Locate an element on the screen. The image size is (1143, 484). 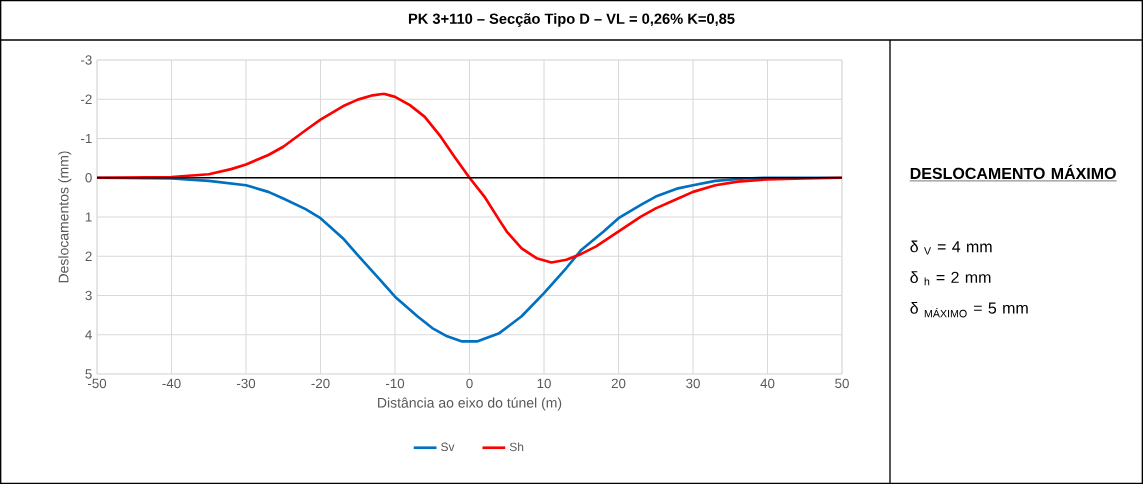
y-tick-label: 2 is located at coordinates (88, 256).